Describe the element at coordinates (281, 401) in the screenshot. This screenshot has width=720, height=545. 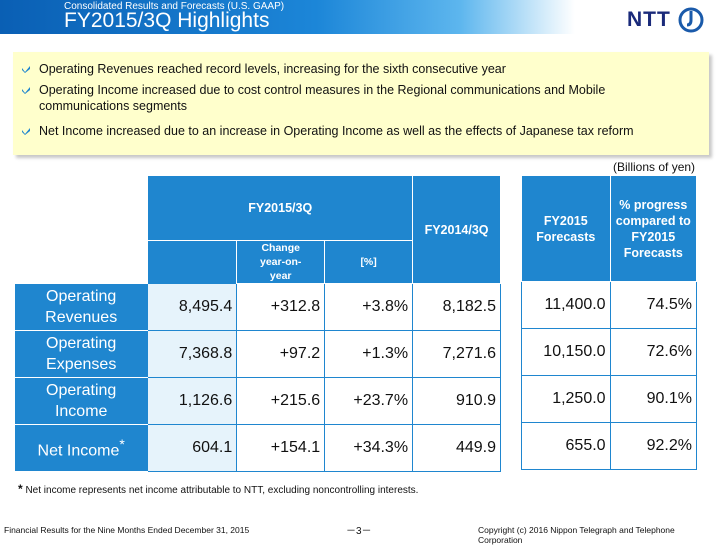
I see `cell-change: +215.6` at that location.